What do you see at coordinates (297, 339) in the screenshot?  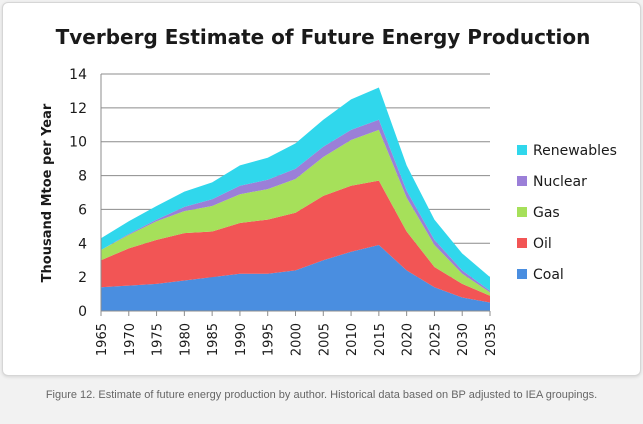 I see `x-tick-label: 2000` at bounding box center [297, 339].